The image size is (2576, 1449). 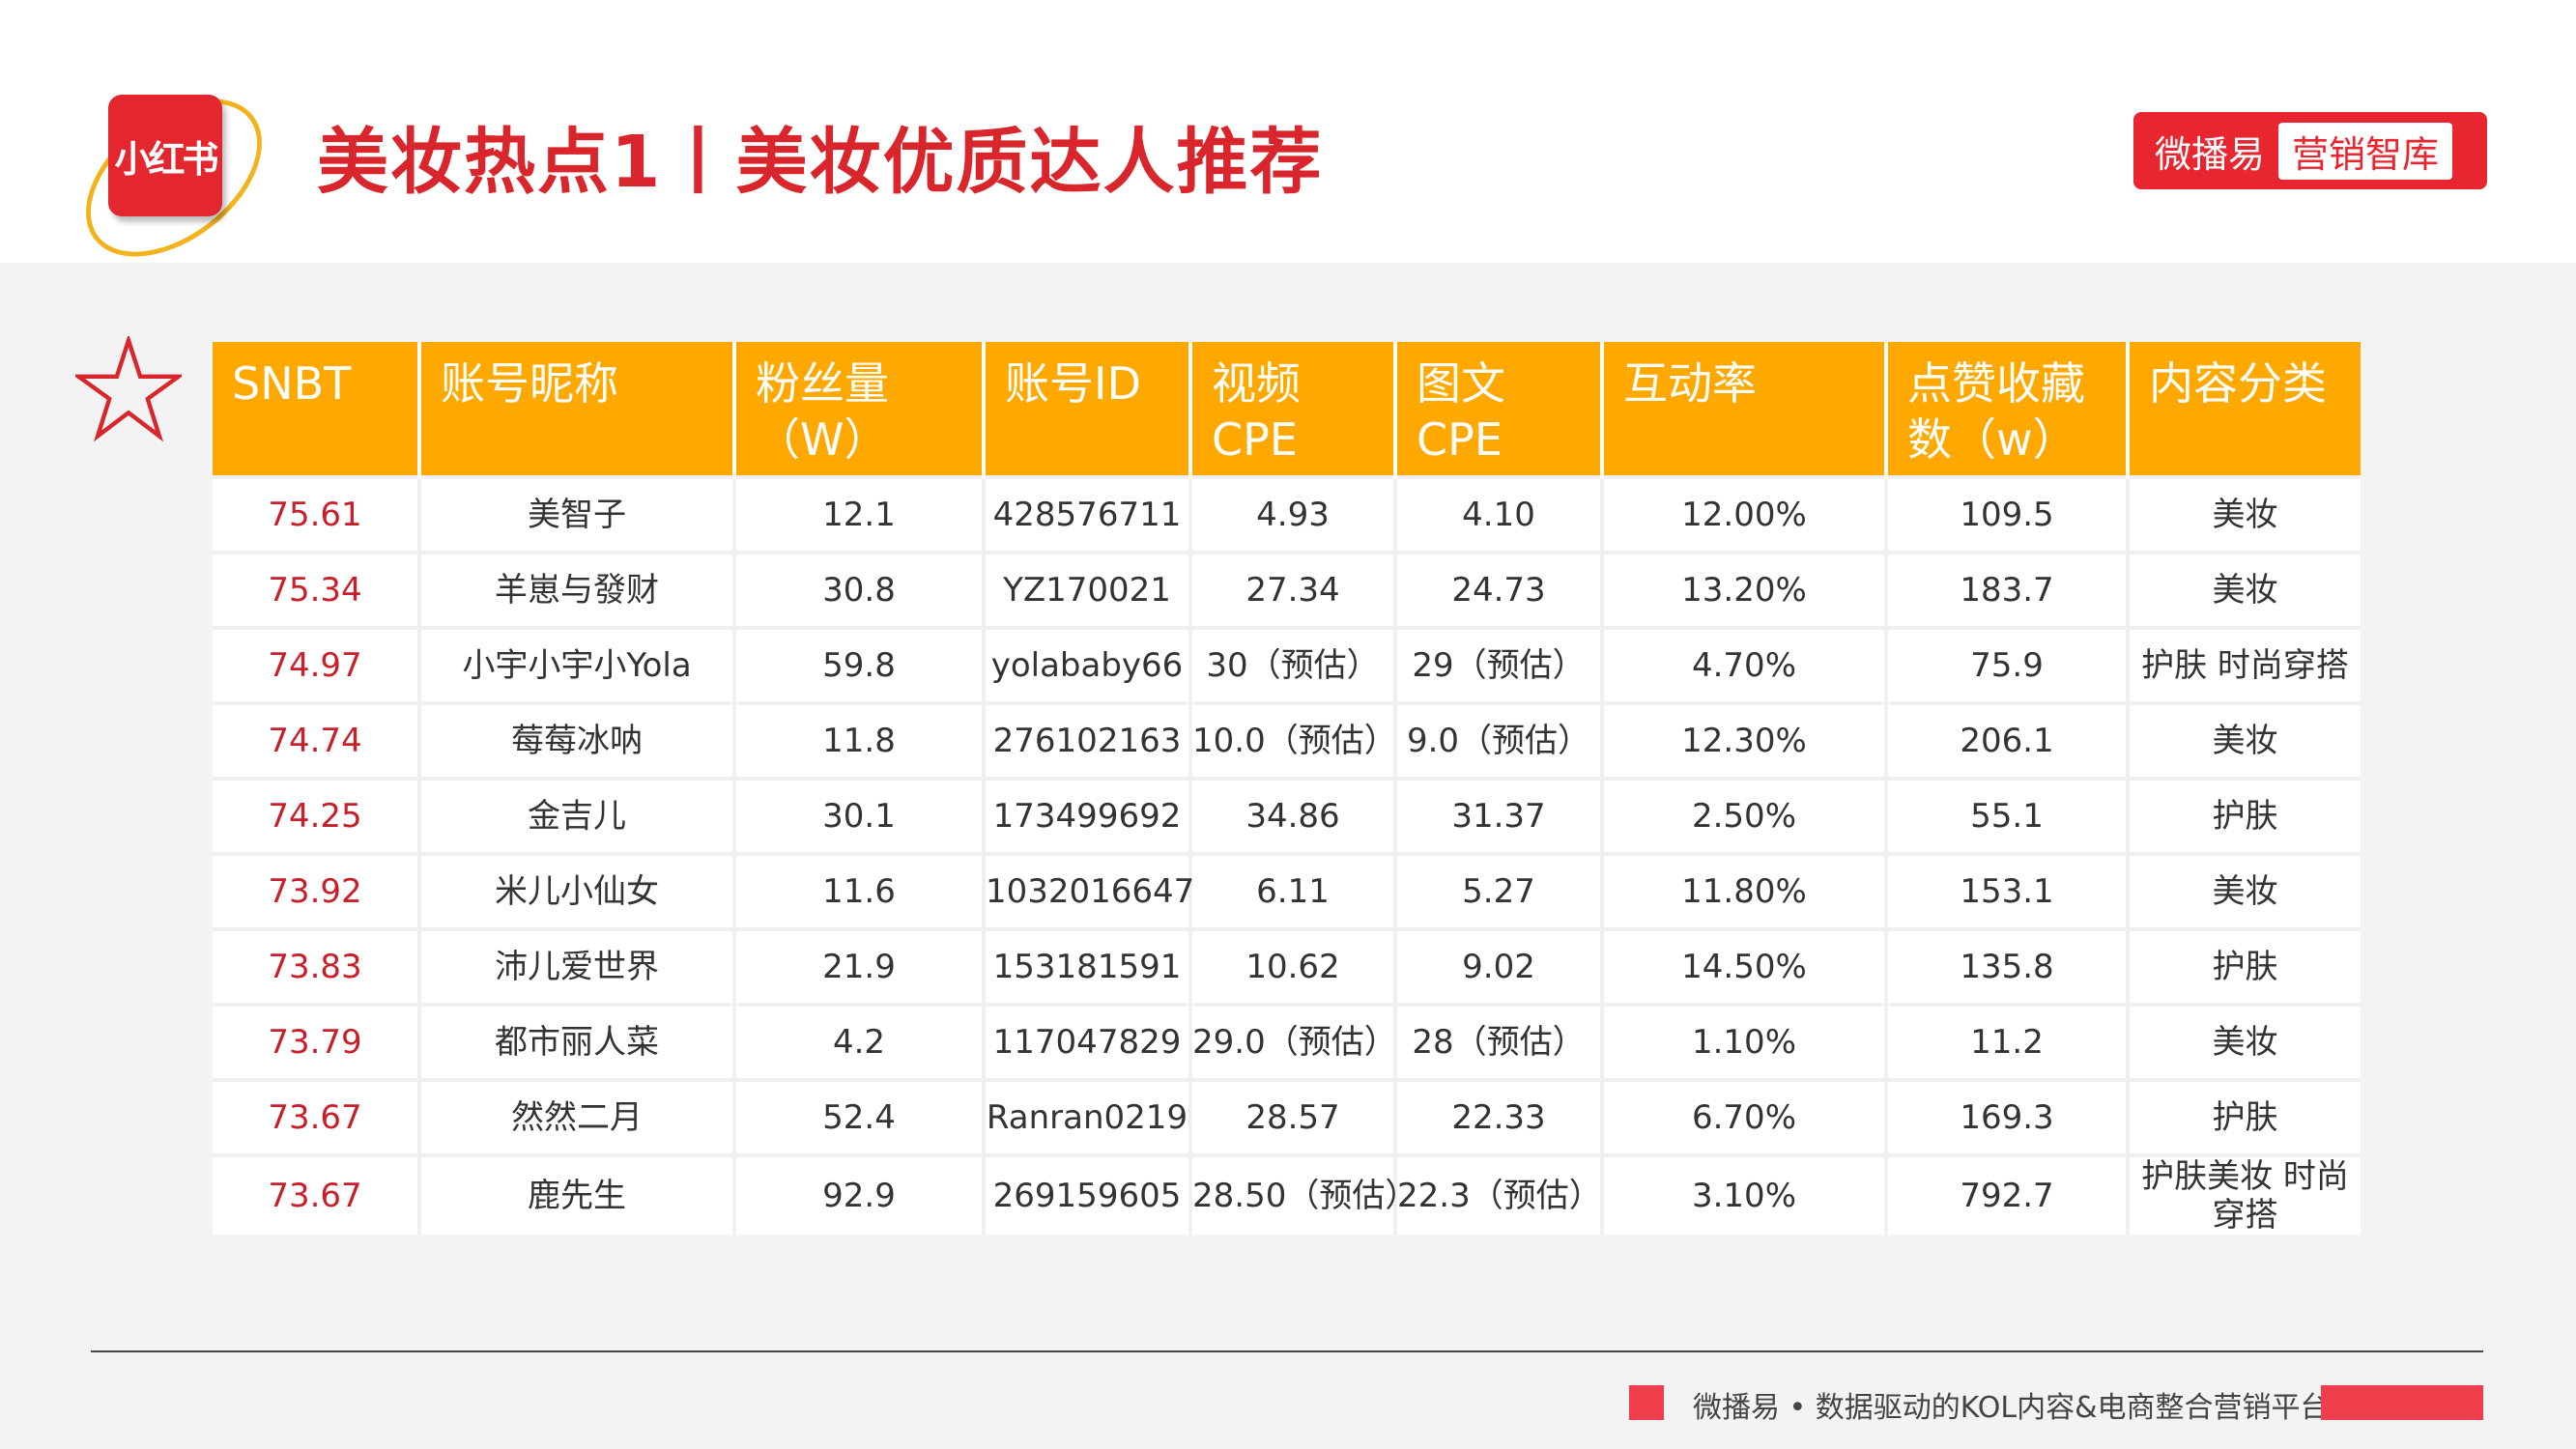 I want to click on table-cell: 206.1, so click(x=2008, y=740).